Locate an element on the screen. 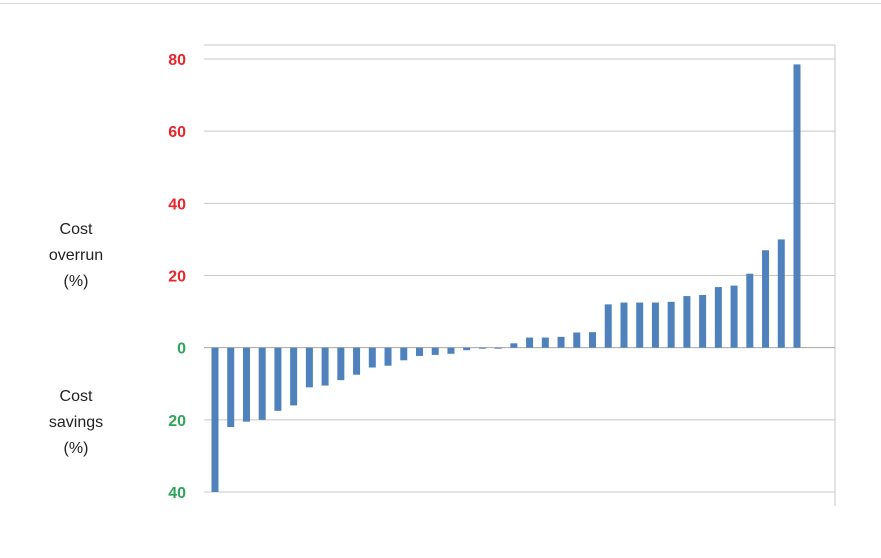 The image size is (881, 558). y-axis-label-overrun: Cost overrun (%) is located at coordinates (76, 256).